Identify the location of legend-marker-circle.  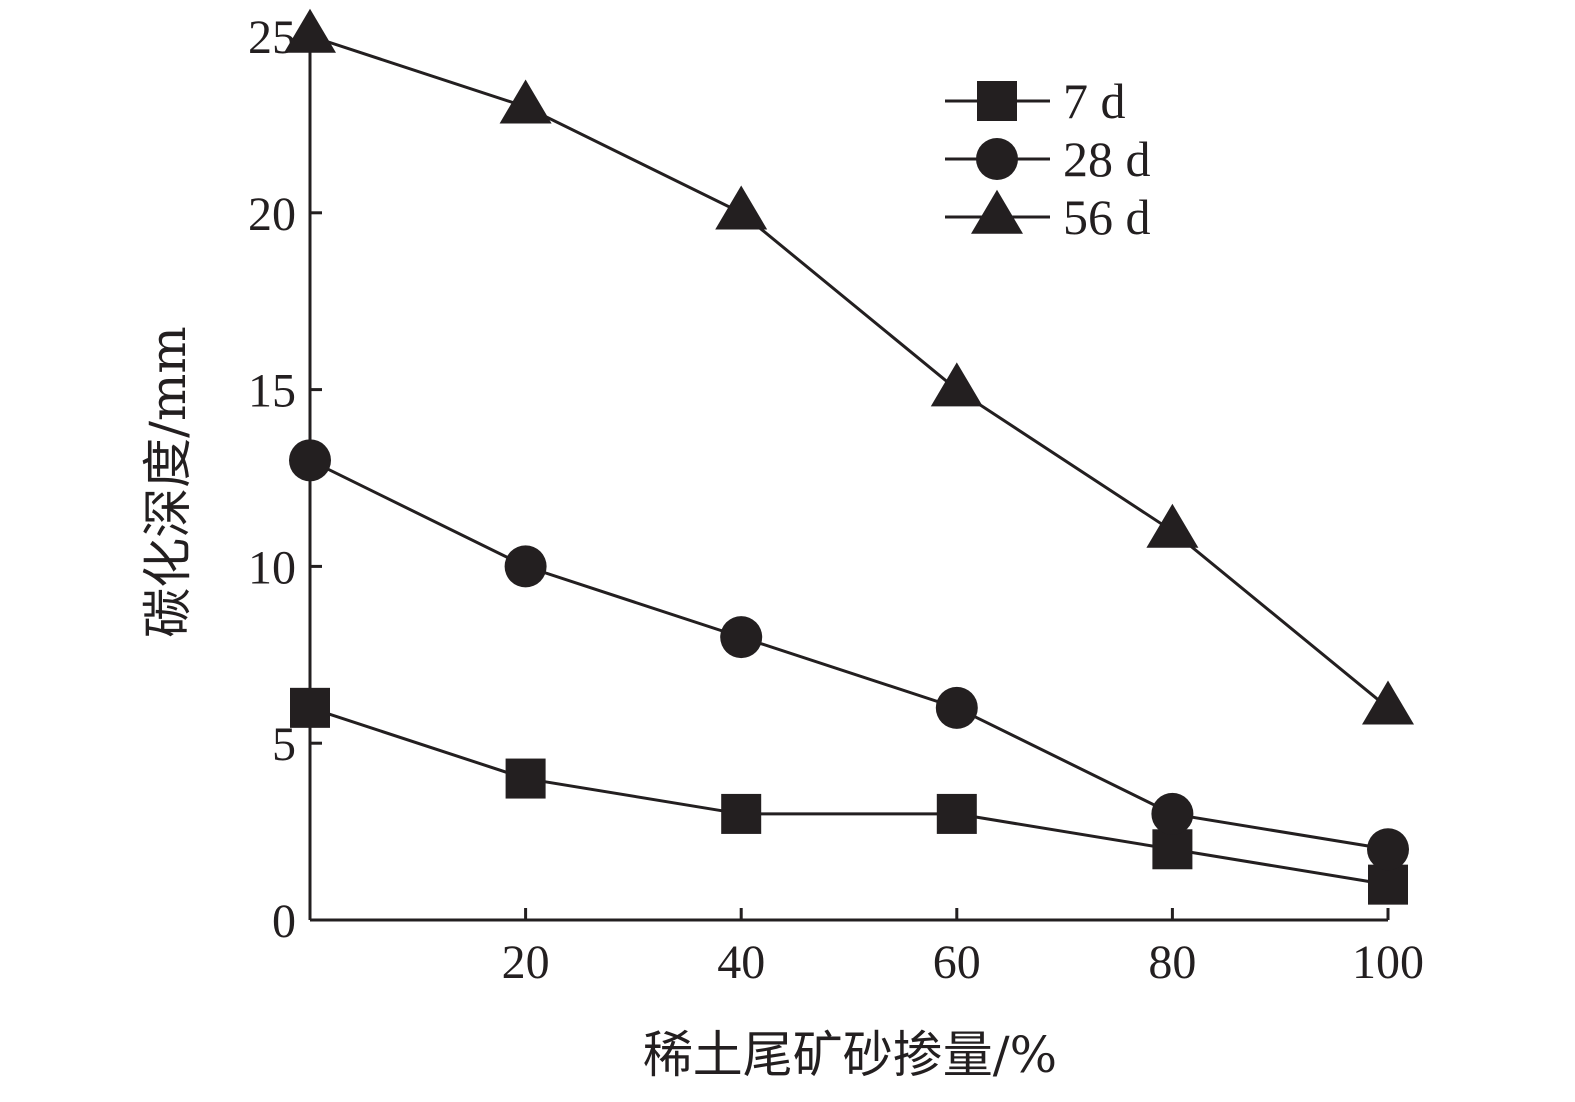
(997, 159).